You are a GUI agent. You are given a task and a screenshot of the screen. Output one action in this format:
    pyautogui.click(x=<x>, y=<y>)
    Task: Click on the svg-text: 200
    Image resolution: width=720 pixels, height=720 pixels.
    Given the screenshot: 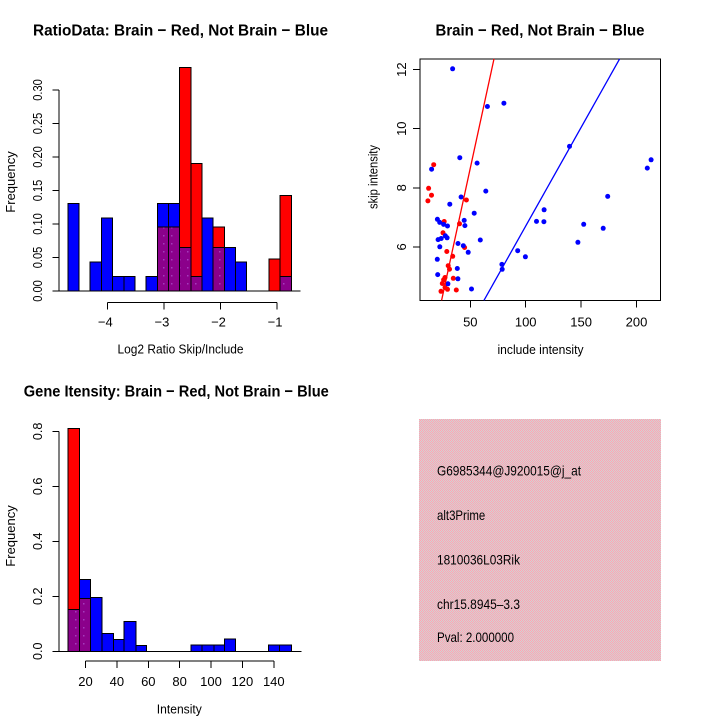 What is the action you would take?
    pyautogui.click(x=637, y=322)
    